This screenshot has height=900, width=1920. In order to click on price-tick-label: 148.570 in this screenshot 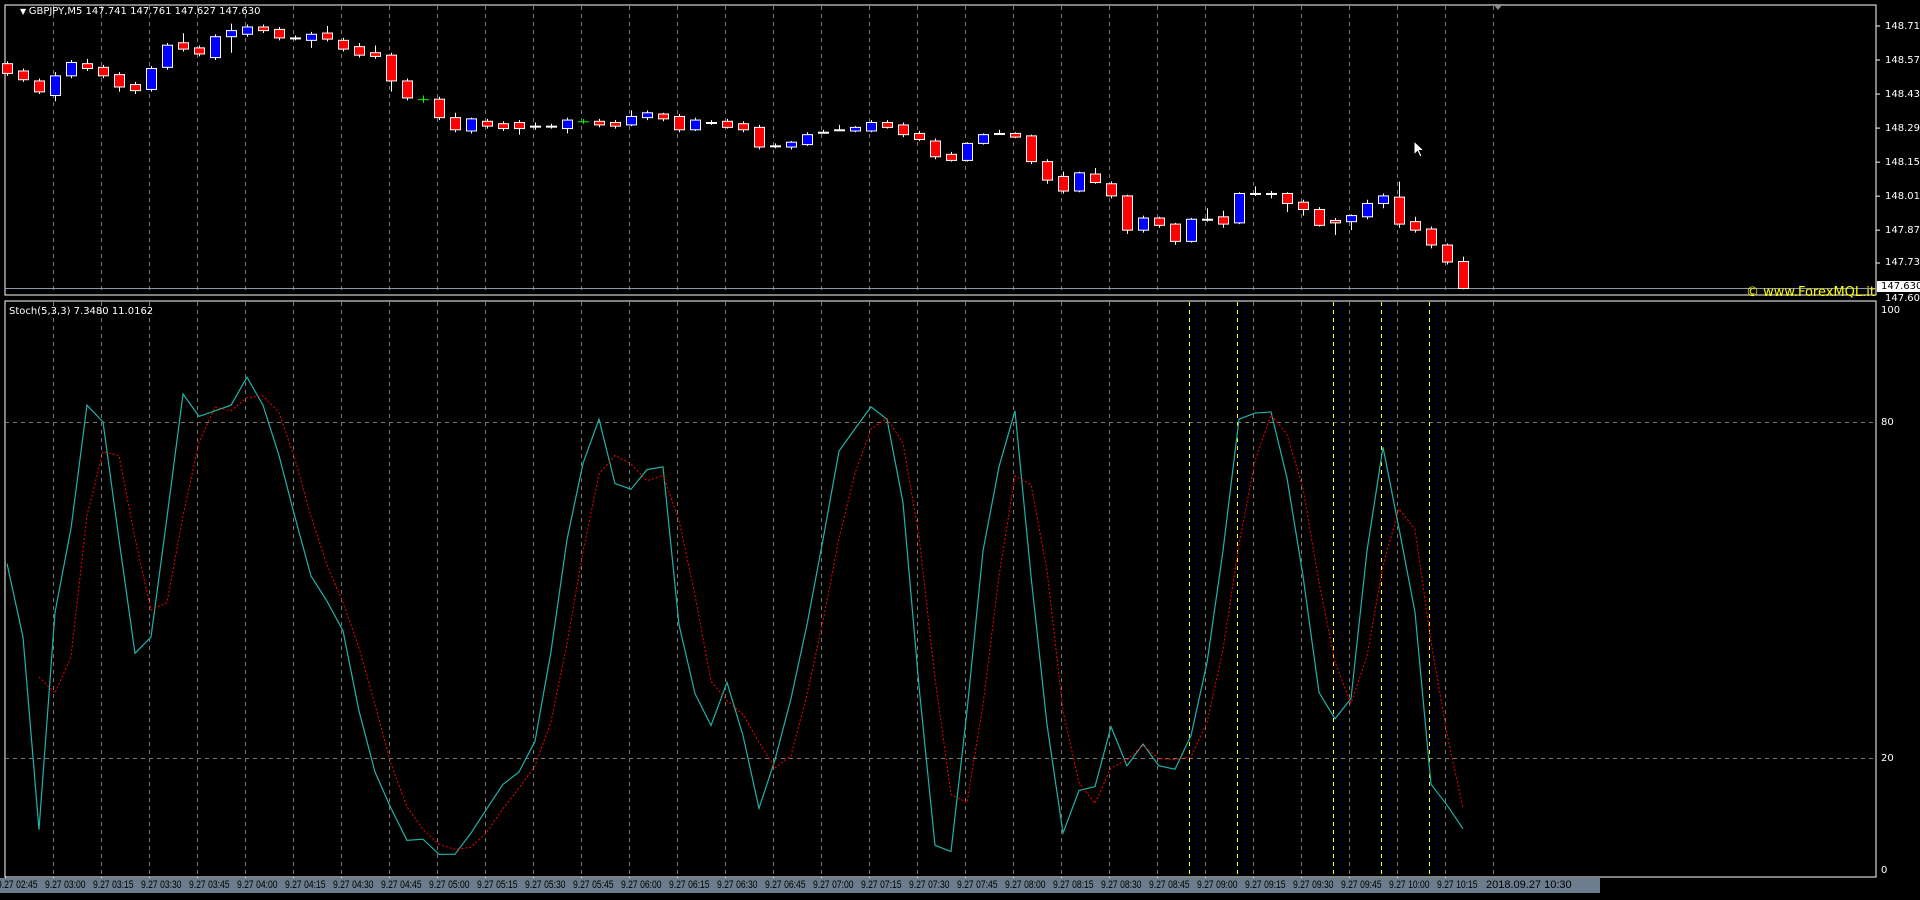, I will do `click(1902, 60)`.